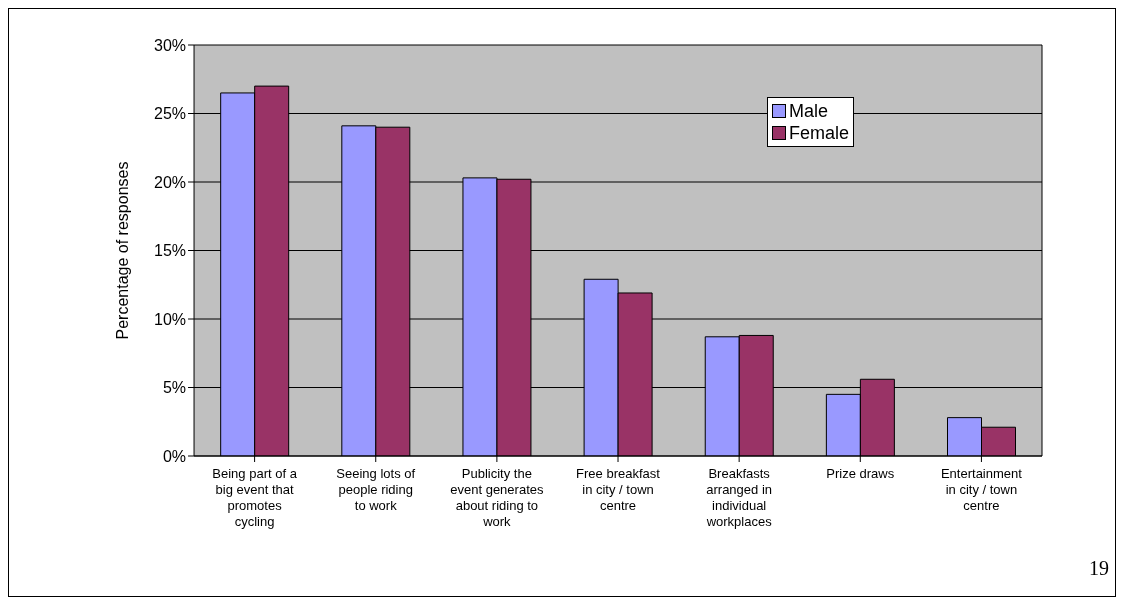 The image size is (1124, 603). I want to click on x-tick-label: Being part of a big event that promotes cycling, so click(255, 497).